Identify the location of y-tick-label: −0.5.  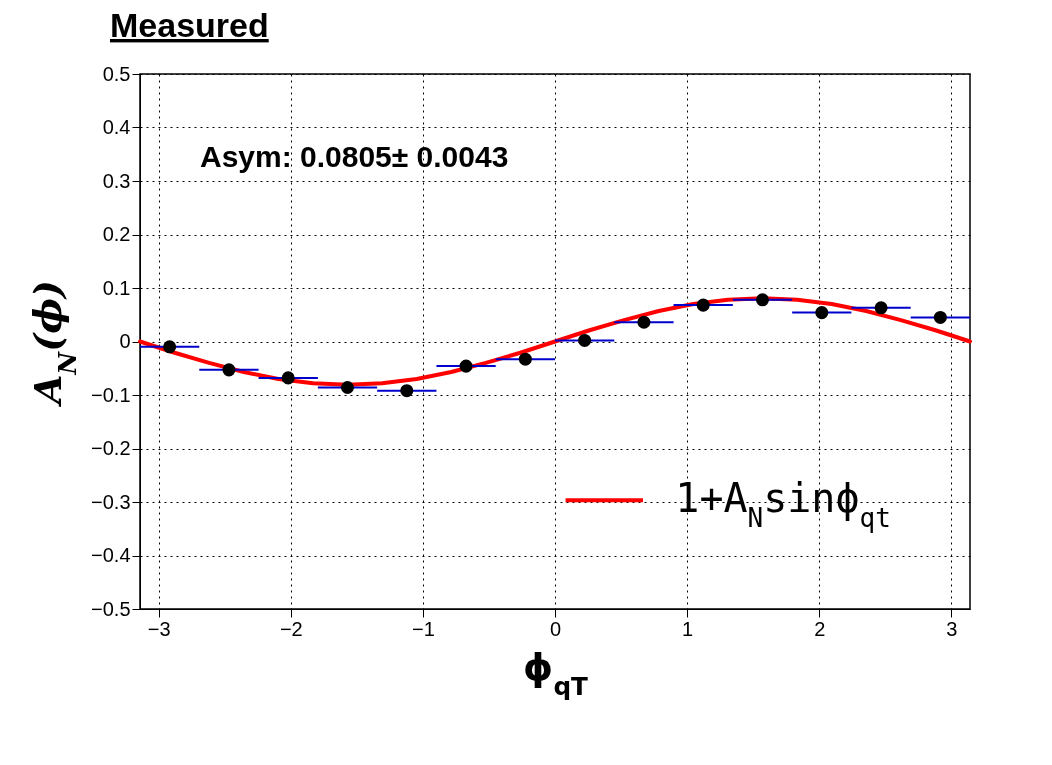
(111, 608).